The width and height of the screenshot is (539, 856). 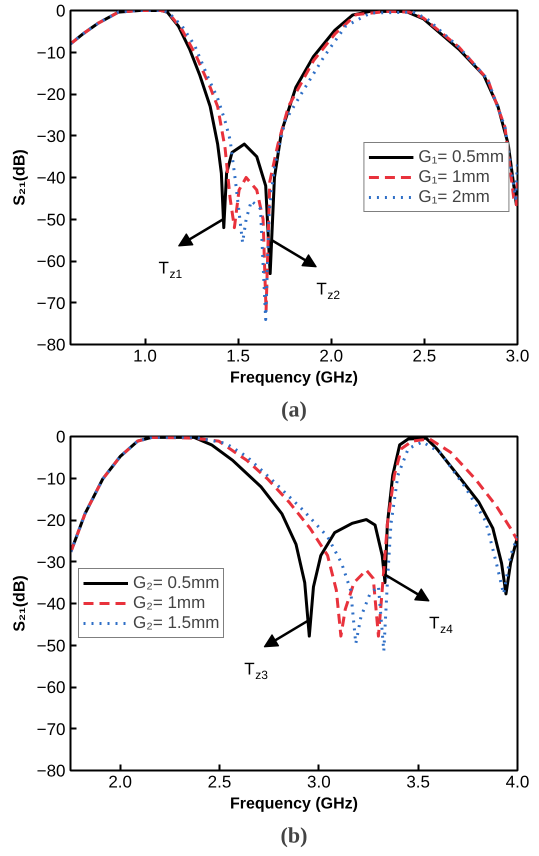 I want to click on legend-label: G₁= 2mm, so click(x=454, y=197).